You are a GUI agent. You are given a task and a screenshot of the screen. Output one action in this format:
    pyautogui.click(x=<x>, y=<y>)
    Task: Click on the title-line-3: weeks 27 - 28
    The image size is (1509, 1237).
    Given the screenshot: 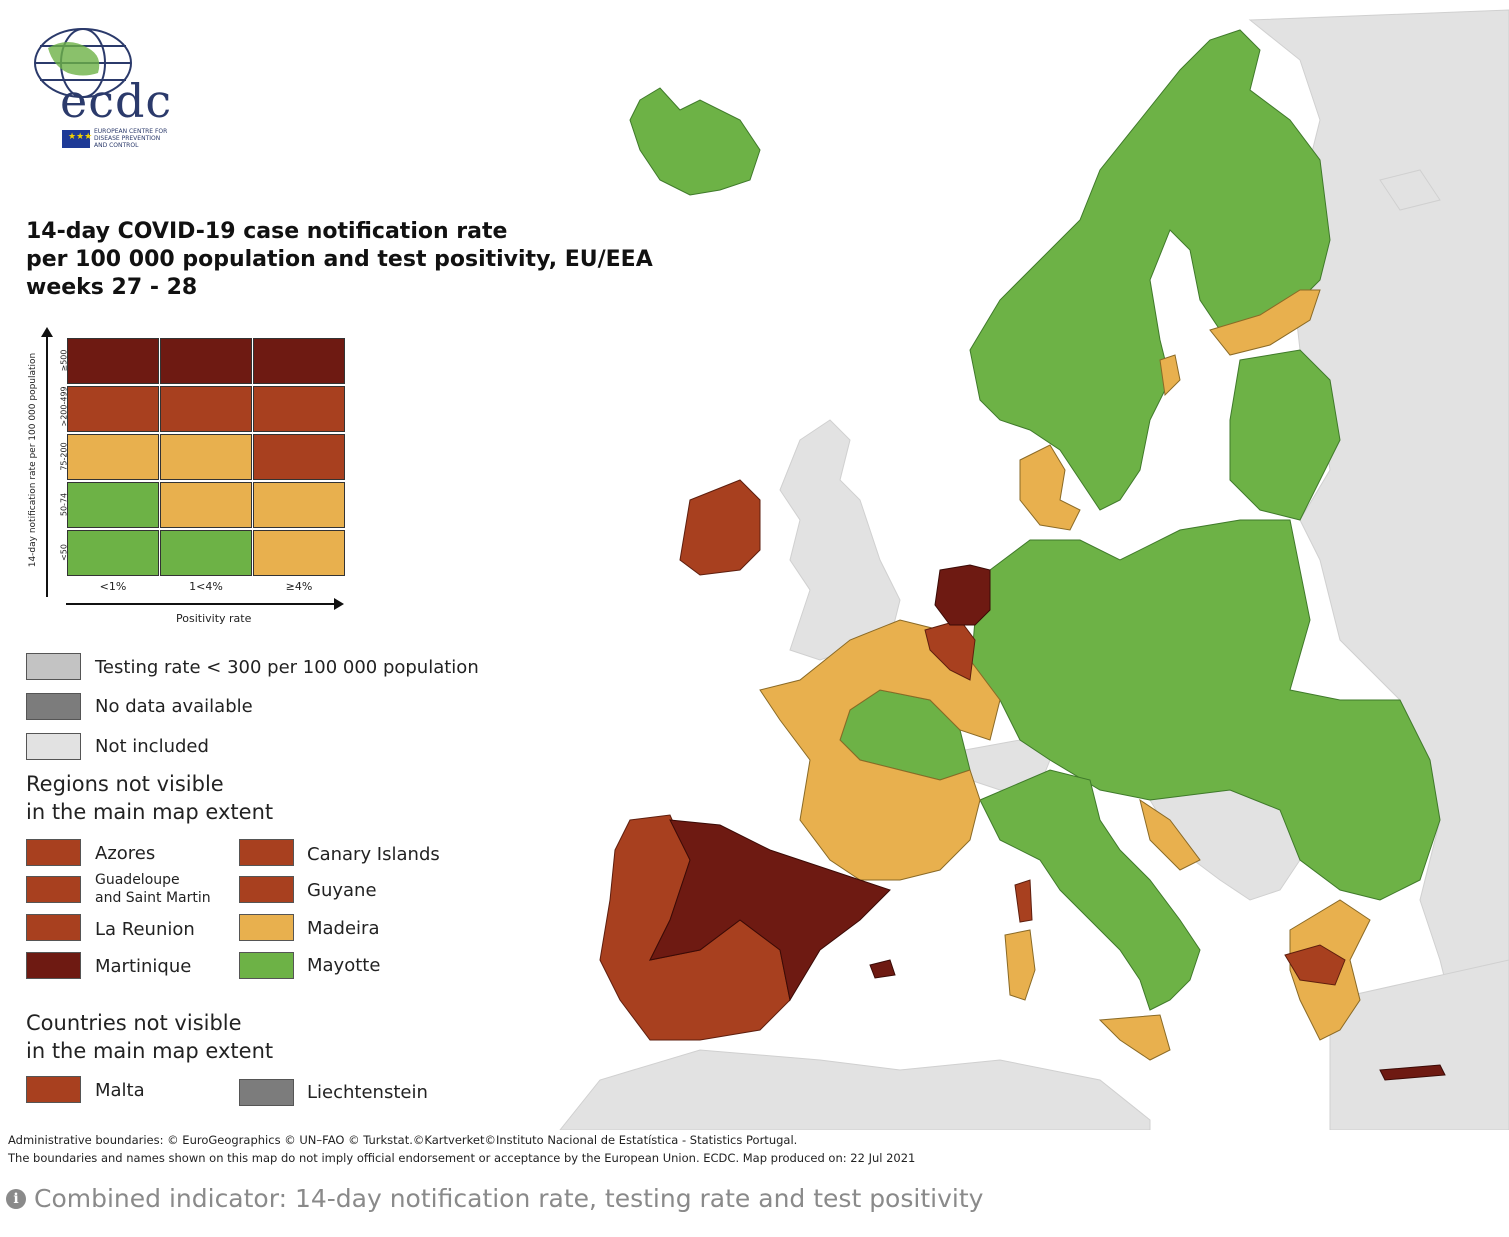 What is the action you would take?
    pyautogui.click(x=112, y=287)
    